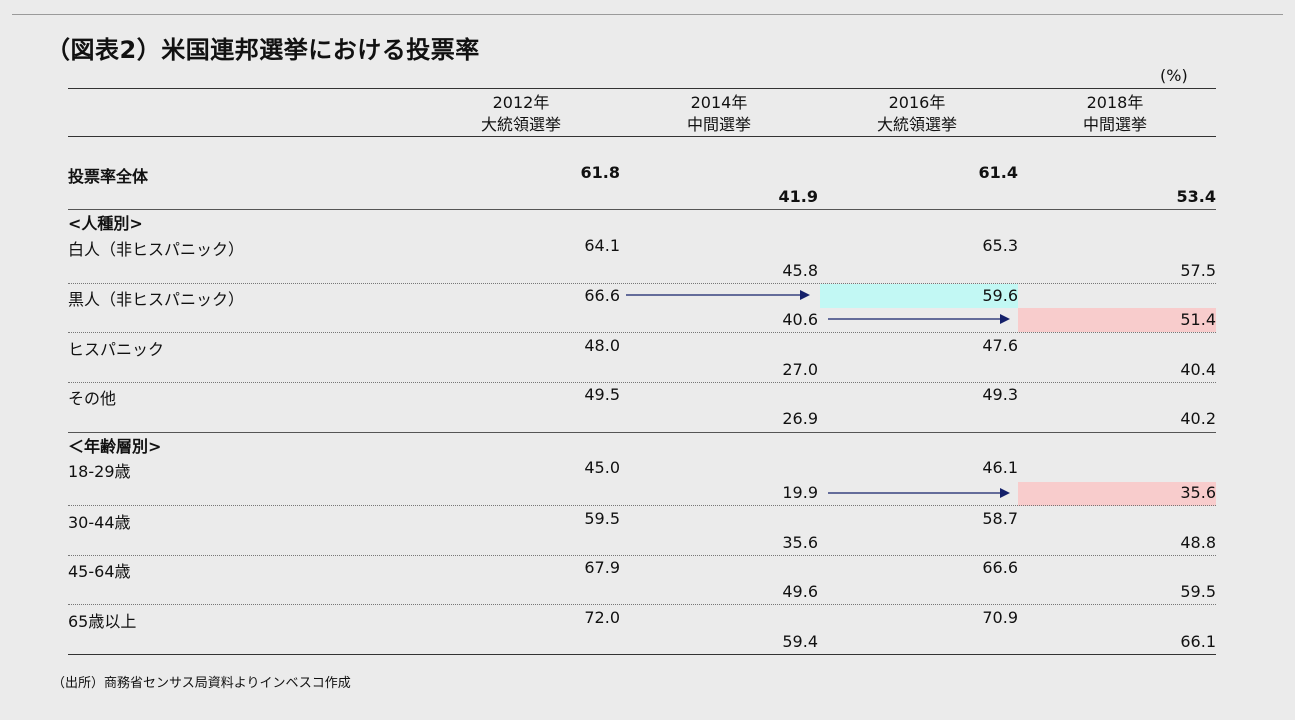  I want to click on highlight-young-2018, so click(1117, 494).